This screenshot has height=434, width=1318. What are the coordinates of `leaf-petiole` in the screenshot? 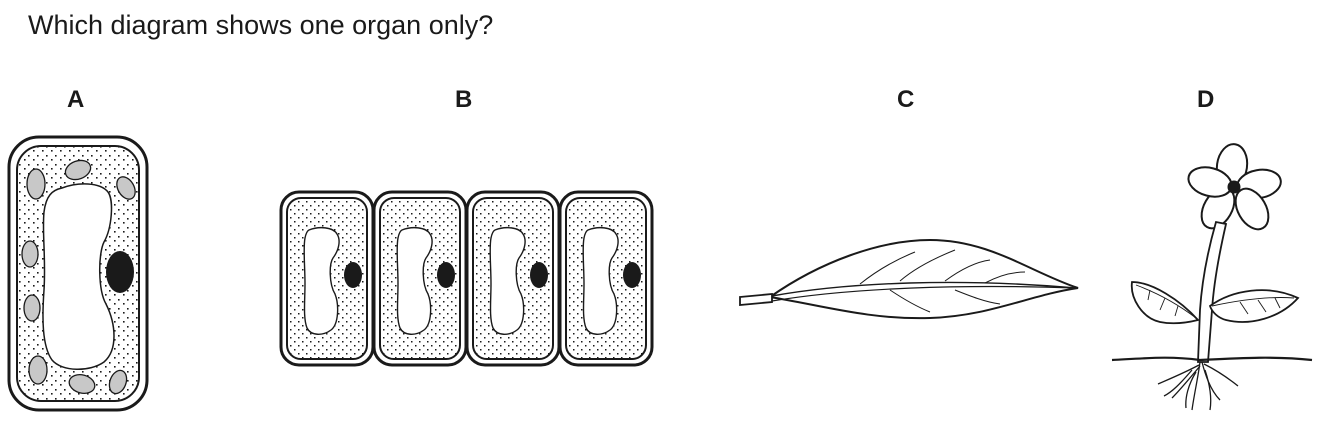 It's located at (756, 299).